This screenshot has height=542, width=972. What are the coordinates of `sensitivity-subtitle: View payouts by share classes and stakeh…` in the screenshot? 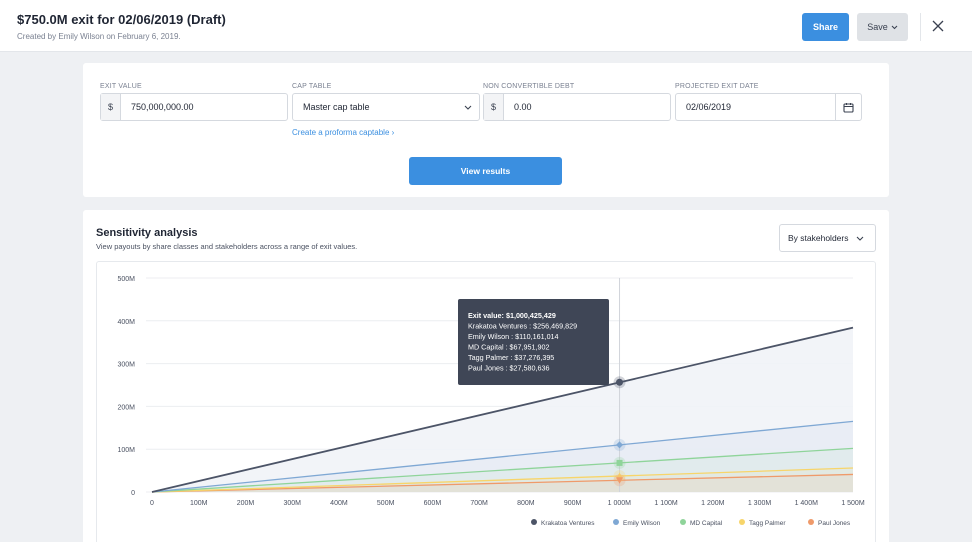 It's located at (227, 246).